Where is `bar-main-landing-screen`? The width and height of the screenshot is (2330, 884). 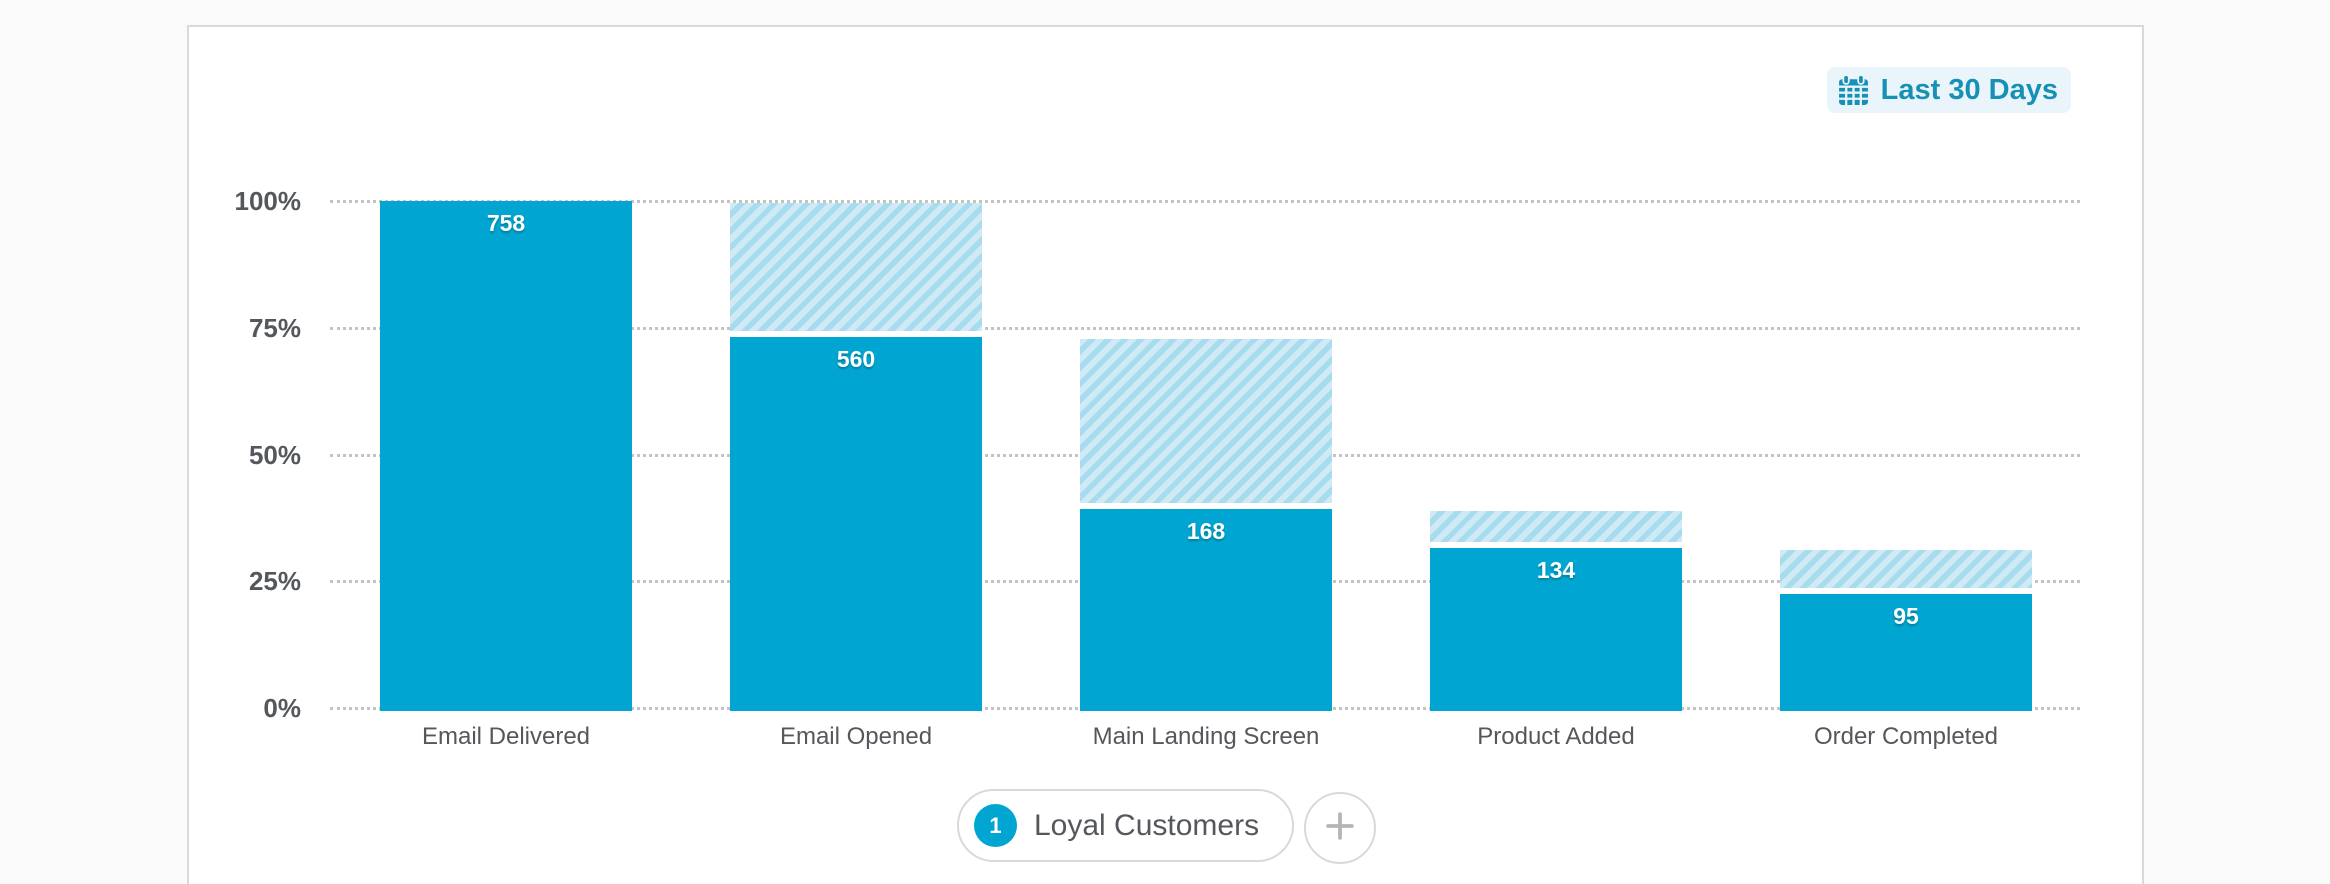 bar-main-landing-screen is located at coordinates (1206, 610).